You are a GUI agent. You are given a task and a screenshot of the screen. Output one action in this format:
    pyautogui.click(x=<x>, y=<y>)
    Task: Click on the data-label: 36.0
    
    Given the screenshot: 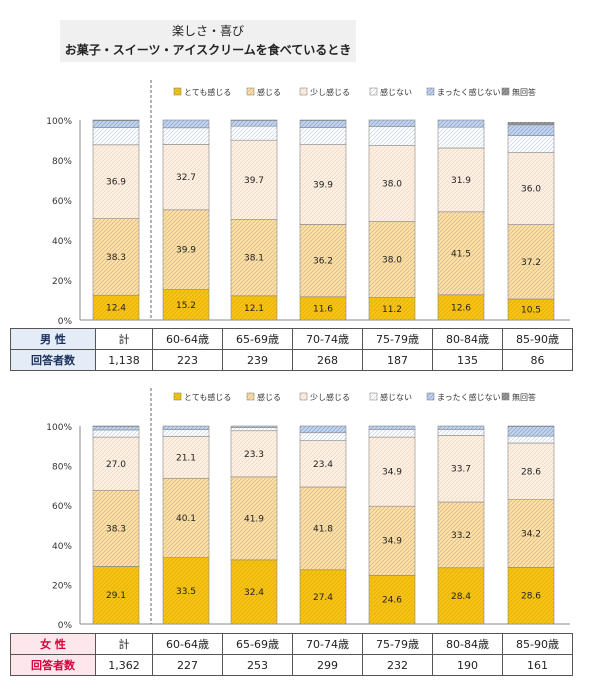 What is the action you would take?
    pyautogui.click(x=531, y=190)
    